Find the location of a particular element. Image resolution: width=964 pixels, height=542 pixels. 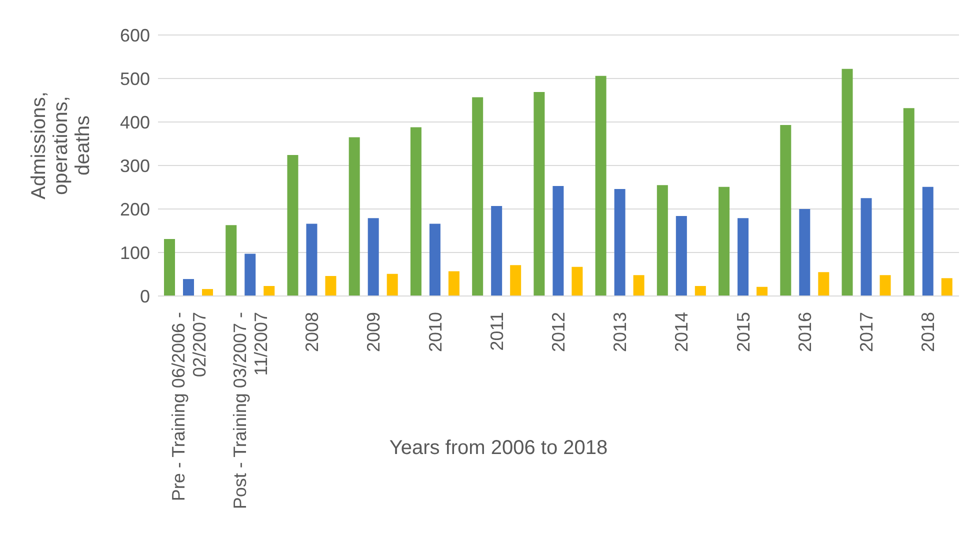

x-tick-label: 2017 is located at coordinates (866, 332).